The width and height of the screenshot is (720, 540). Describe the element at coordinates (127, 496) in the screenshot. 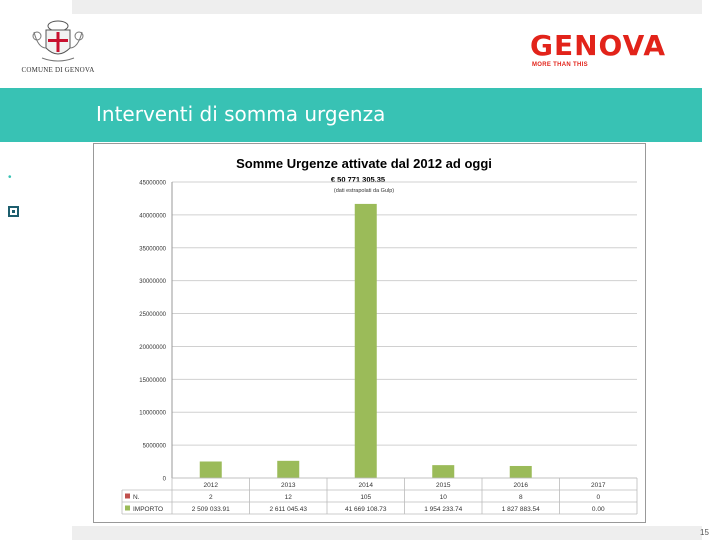

I see `legend-key-n` at that location.